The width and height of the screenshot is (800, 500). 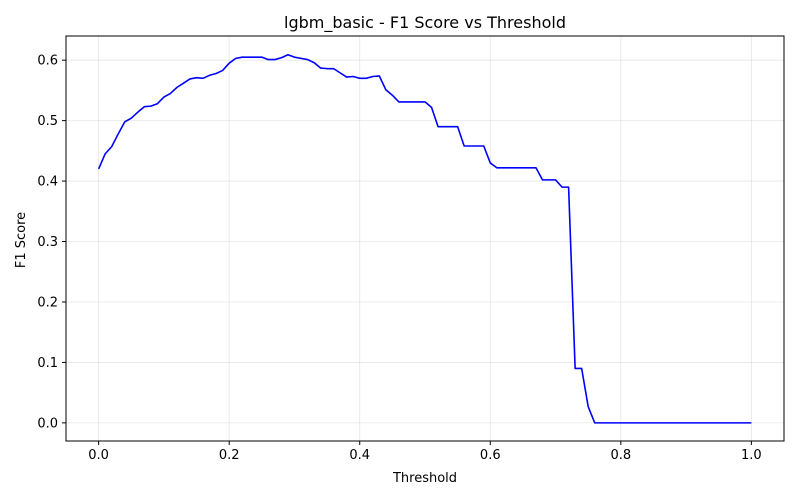 I want to click on y-tick-label: 0.2, so click(x=47, y=302).